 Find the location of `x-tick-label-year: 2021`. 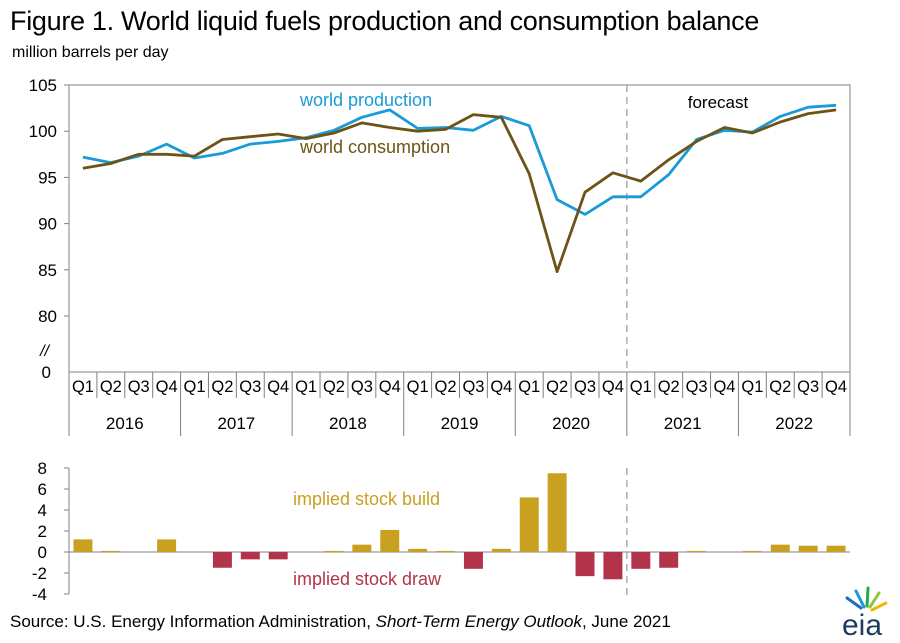

x-tick-label-year: 2021 is located at coordinates (683, 423).